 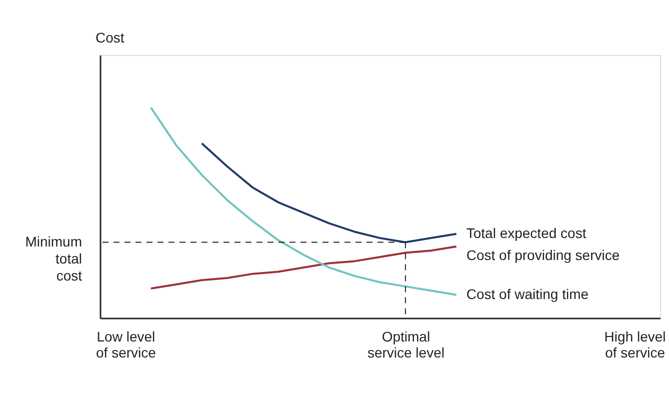 I want to click on series-label: Total expected cost, so click(x=526, y=232).